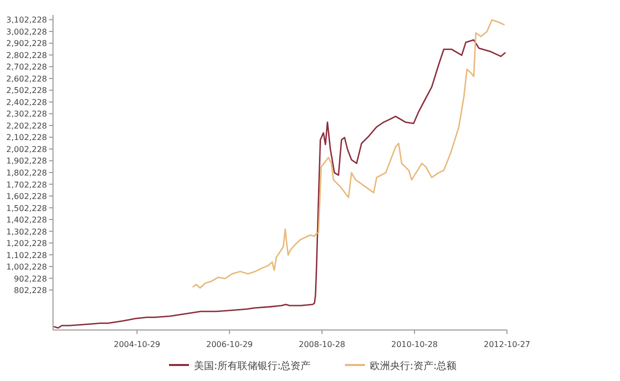 This screenshot has height=381, width=620. I want to click on ytick: 2,702,228, so click(26, 67).